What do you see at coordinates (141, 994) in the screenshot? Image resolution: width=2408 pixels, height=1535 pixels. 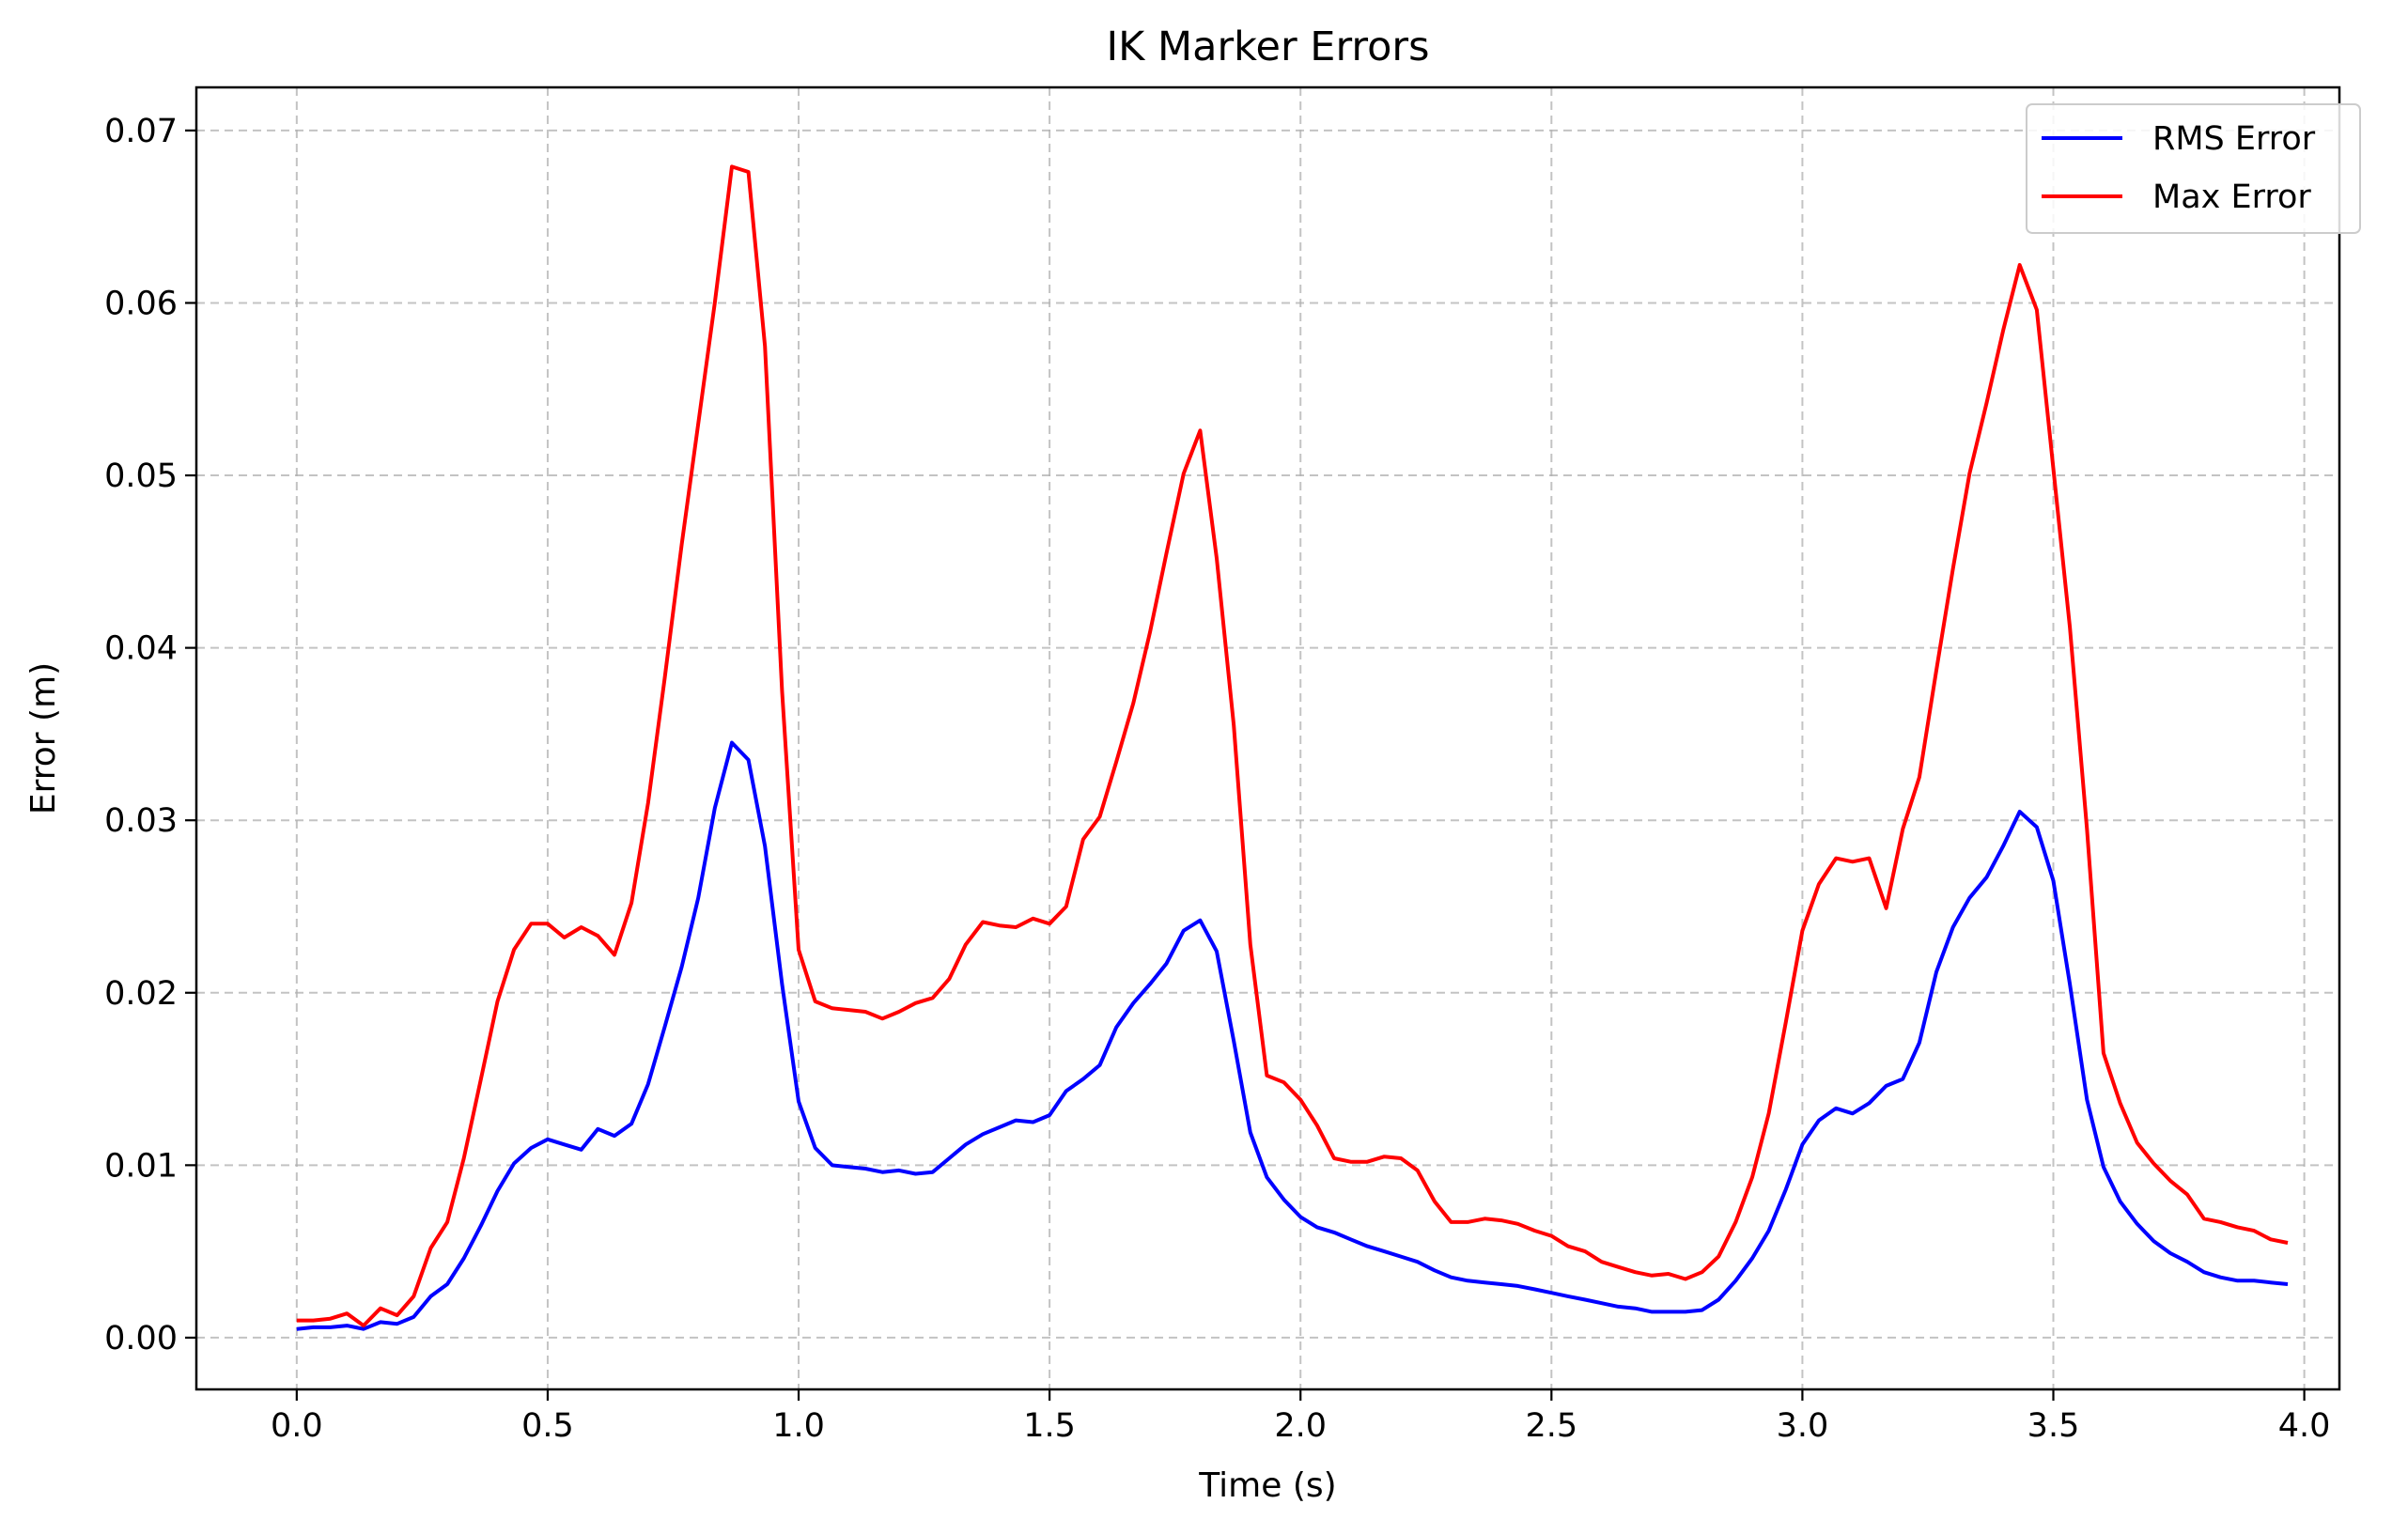 I see `y-tick-label: 0.02` at bounding box center [141, 994].